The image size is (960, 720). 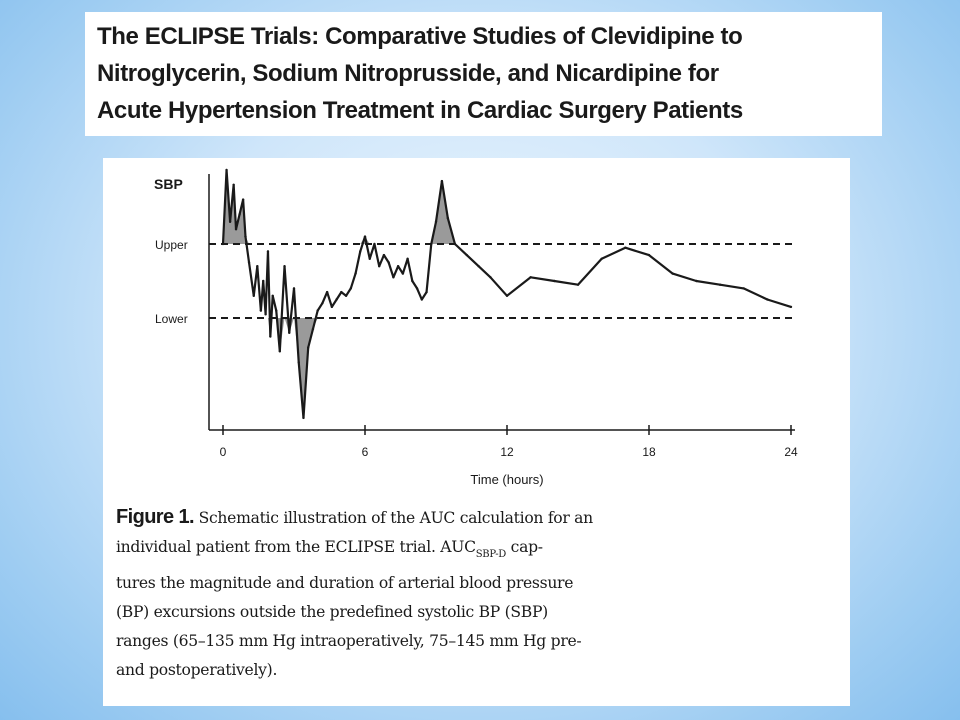 What do you see at coordinates (524, 547) in the screenshot?
I see `caption-line-2-post: cap-` at bounding box center [524, 547].